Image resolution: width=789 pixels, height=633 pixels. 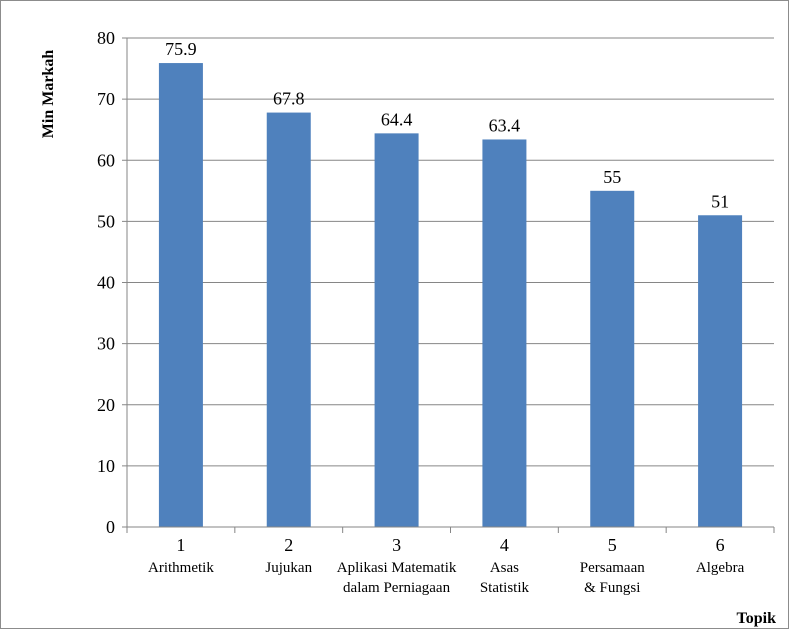 What do you see at coordinates (720, 545) in the screenshot?
I see `x-category-label: 6` at bounding box center [720, 545].